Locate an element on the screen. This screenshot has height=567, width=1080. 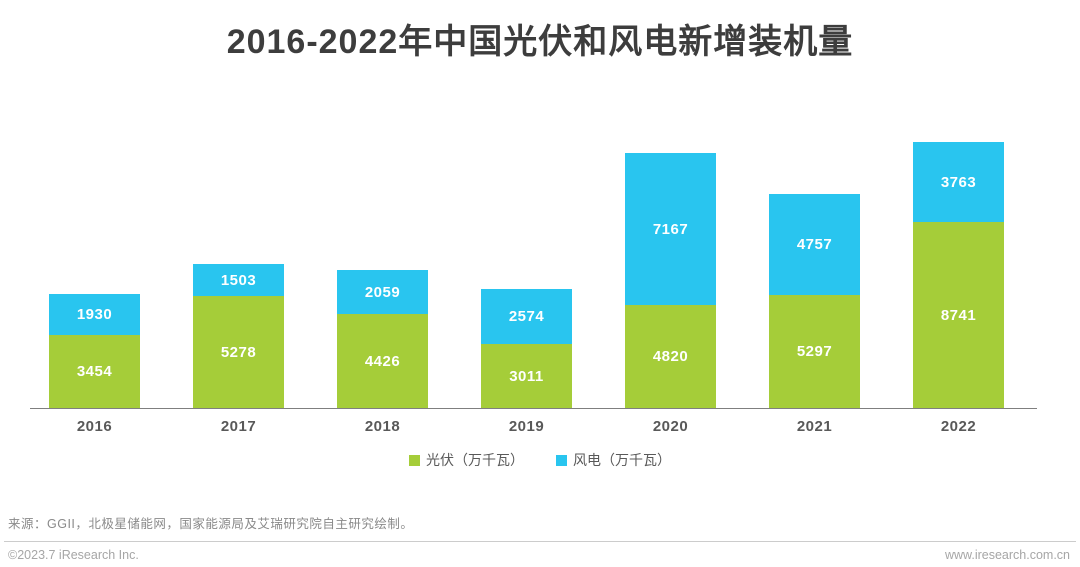
pv-legend-label: 光伏（万千瓦） is located at coordinates (475, 460).